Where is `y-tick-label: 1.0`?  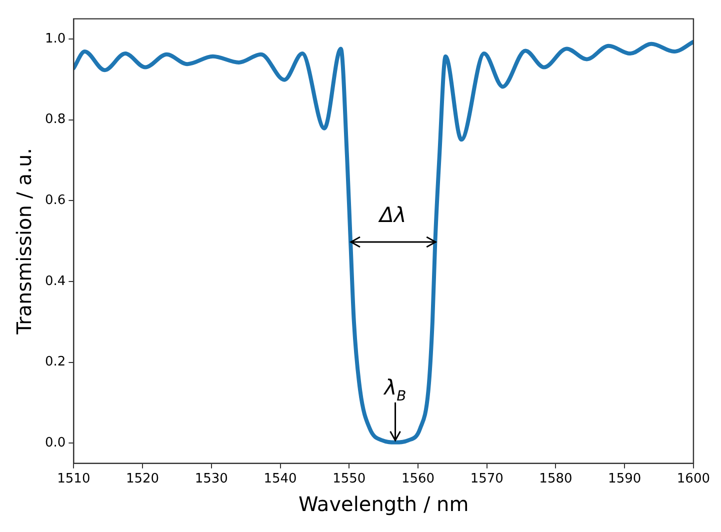
y-tick-label: 1.0 is located at coordinates (55, 38).